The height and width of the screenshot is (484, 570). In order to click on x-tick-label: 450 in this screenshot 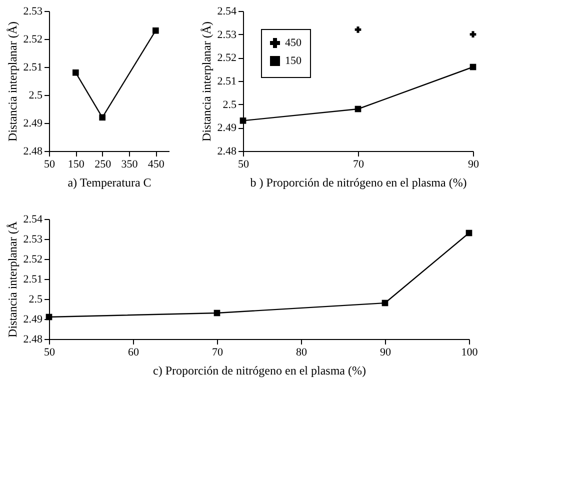, I will do `click(156, 164)`.